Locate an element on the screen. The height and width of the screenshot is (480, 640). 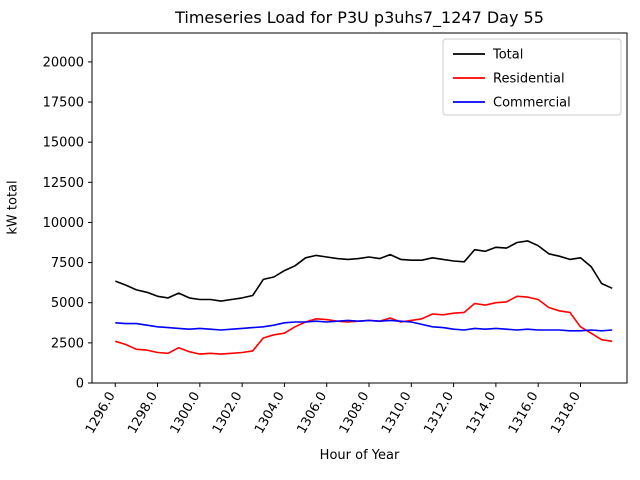
y-axis-label: kW total is located at coordinates (13, 207).